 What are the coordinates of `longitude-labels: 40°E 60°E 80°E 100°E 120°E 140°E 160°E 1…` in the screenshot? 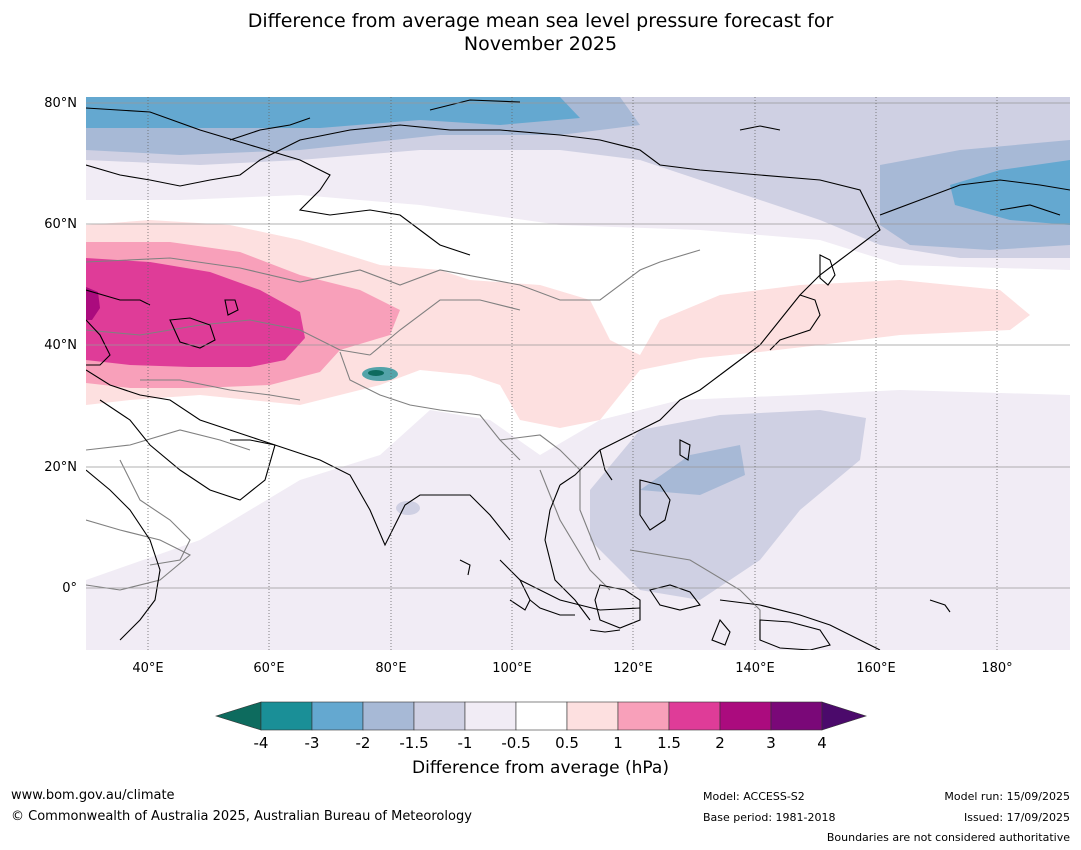 It's located at (572, 668).